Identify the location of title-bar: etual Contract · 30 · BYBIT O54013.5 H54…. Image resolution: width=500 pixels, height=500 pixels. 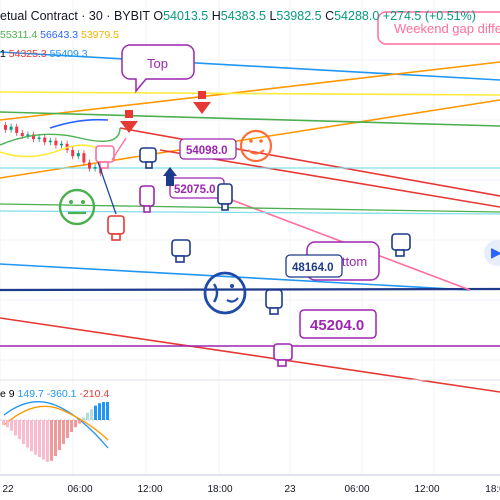
(238, 16).